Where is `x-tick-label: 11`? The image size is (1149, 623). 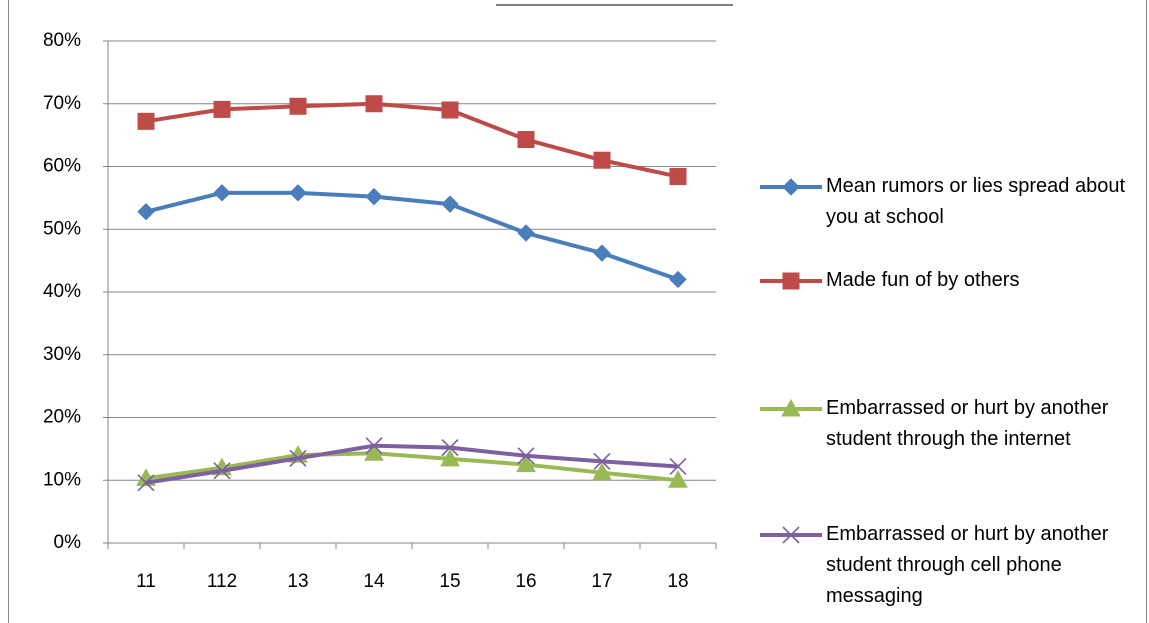
x-tick-label: 11 is located at coordinates (146, 581).